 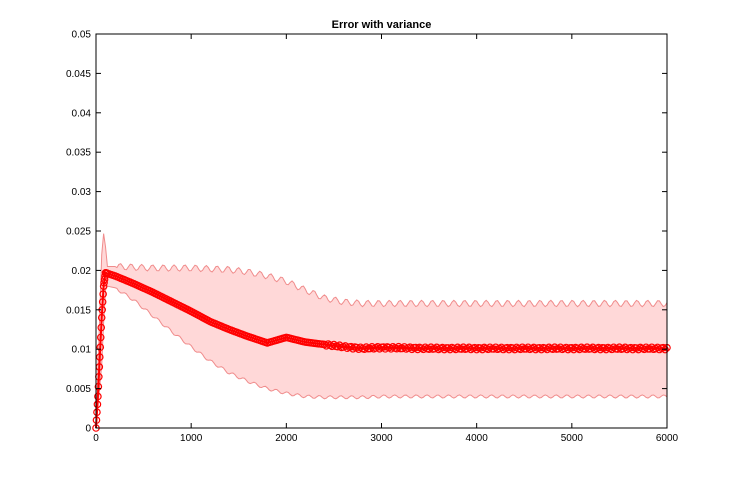 I want to click on y-tick-label: 0.01, so click(x=82, y=350).